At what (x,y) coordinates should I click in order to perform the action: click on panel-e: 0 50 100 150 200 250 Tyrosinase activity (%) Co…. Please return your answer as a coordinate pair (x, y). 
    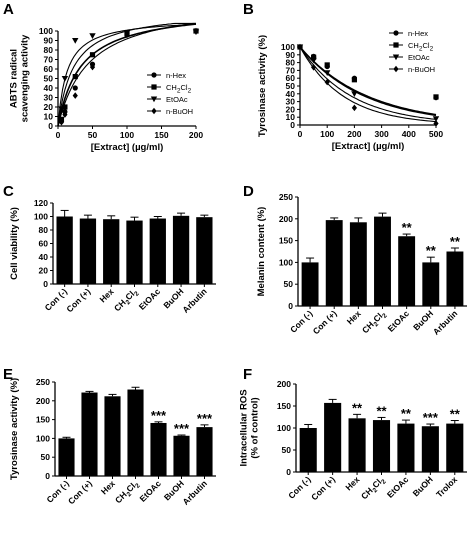
    Looking at the image, I should click on (112, 442).